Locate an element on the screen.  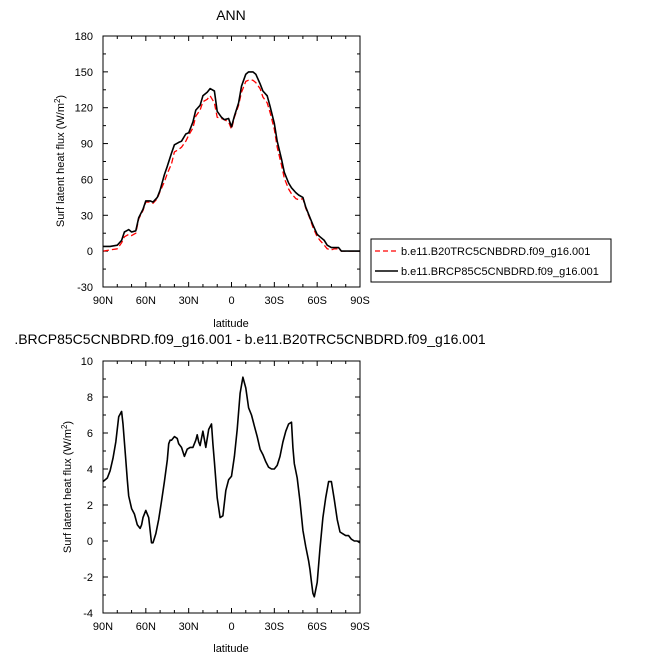
bottom-y-axis-label-sup: 2 is located at coordinates (64, 426).